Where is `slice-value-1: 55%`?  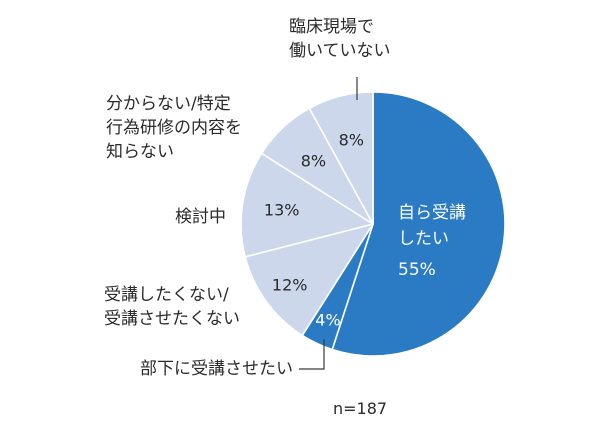 slice-value-1: 55% is located at coordinates (417, 270).